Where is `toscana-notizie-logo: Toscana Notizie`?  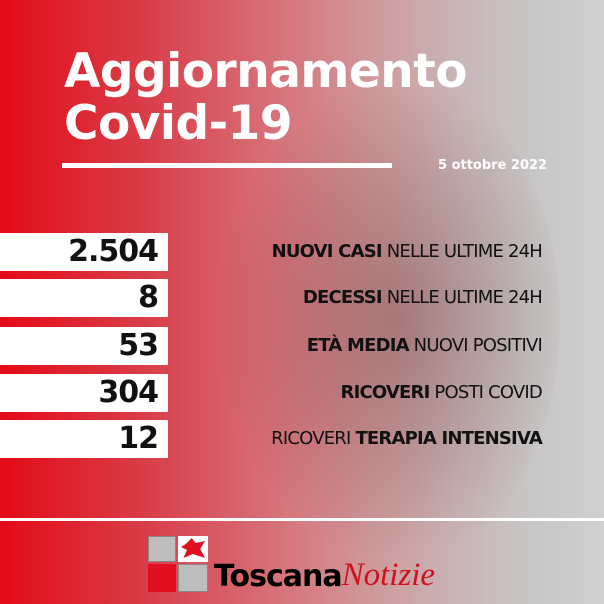
toscana-notizie-logo: Toscana Notizie is located at coordinates (291, 564).